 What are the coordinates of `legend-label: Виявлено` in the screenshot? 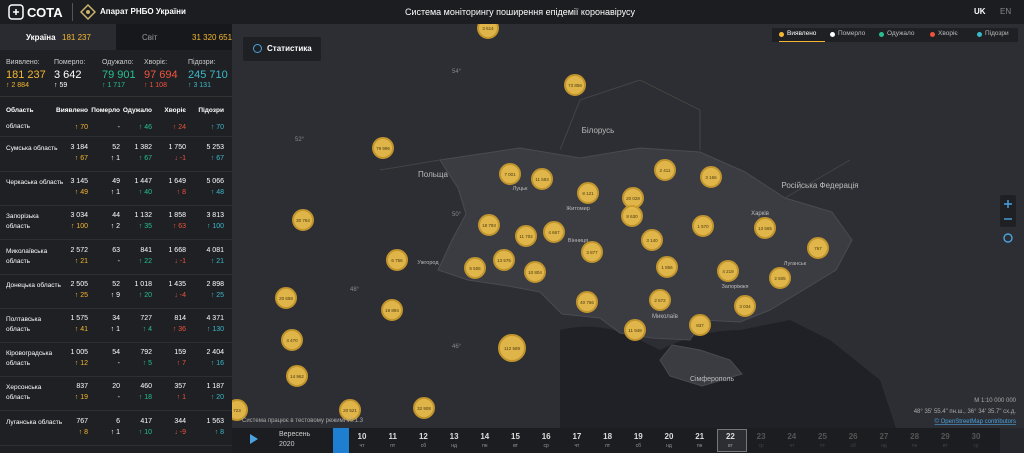 It's located at (802, 33).